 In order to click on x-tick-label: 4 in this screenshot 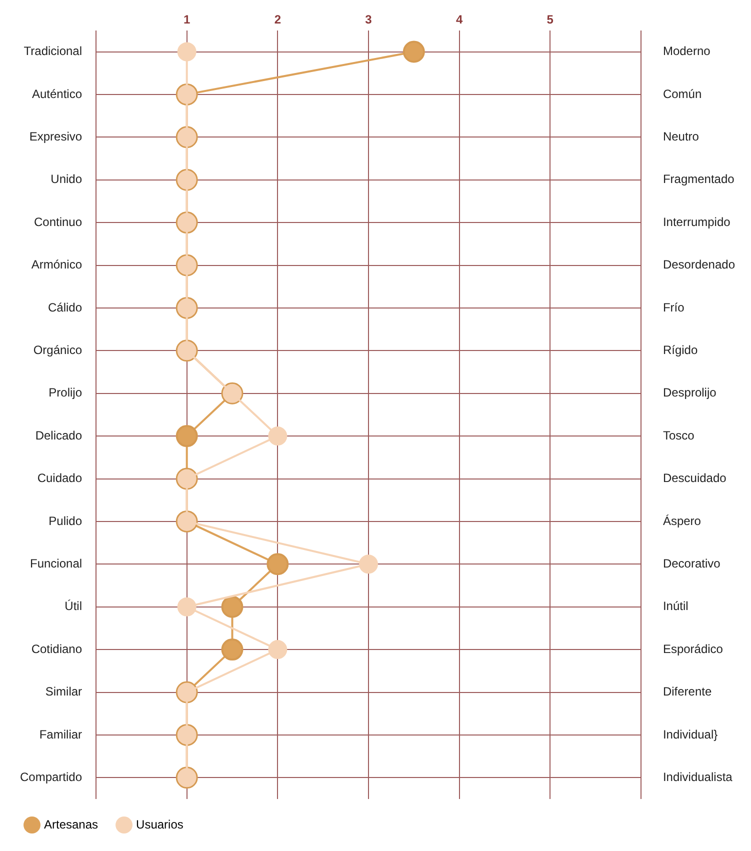, I will do `click(459, 19)`.